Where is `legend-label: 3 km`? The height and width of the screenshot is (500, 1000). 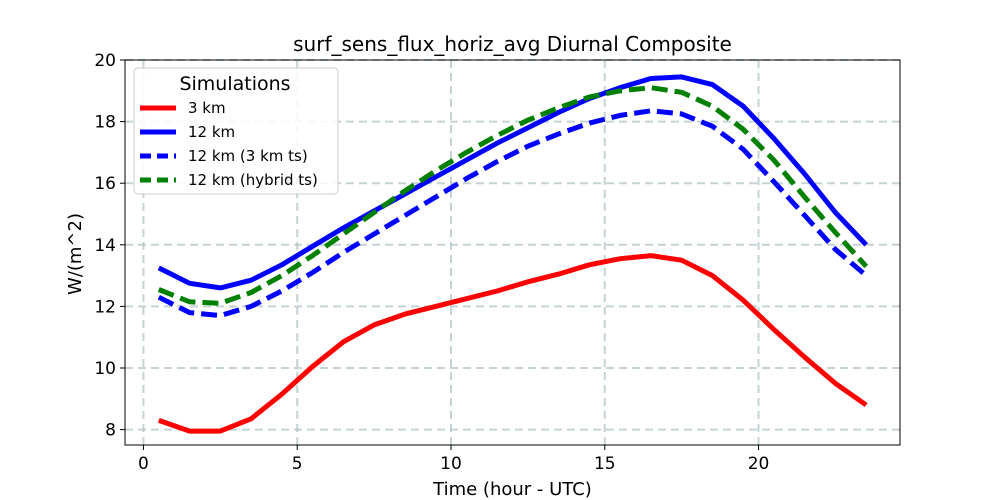 legend-label: 3 km is located at coordinates (207, 108).